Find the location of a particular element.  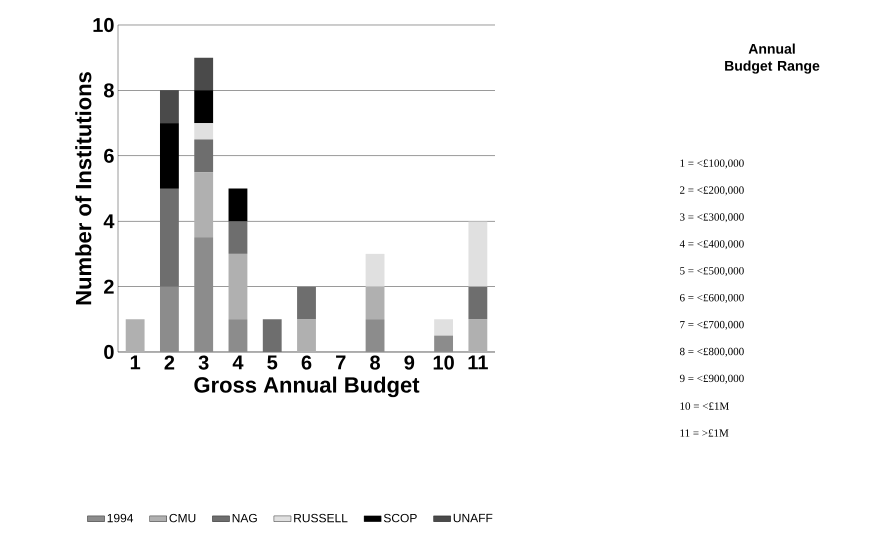

y-tick-label: 0 is located at coordinates (109, 352).